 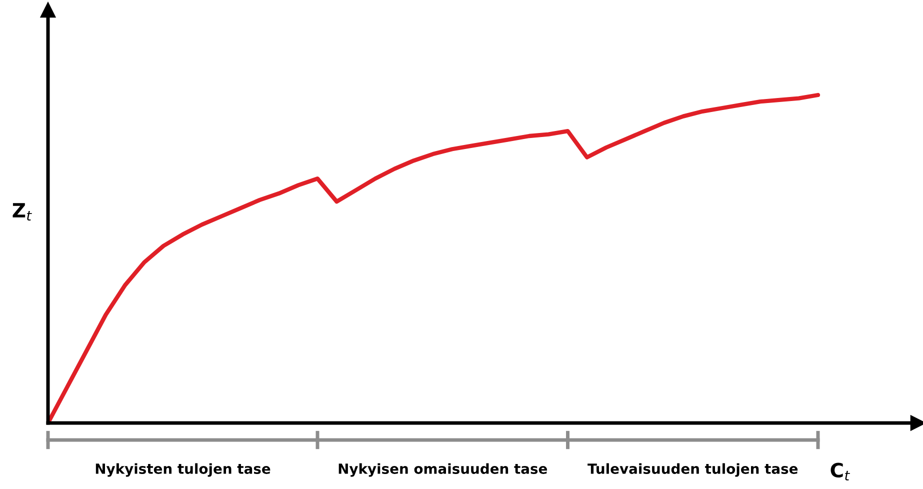 I want to click on text: Nykyisten tulojen tase, so click(x=183, y=470).